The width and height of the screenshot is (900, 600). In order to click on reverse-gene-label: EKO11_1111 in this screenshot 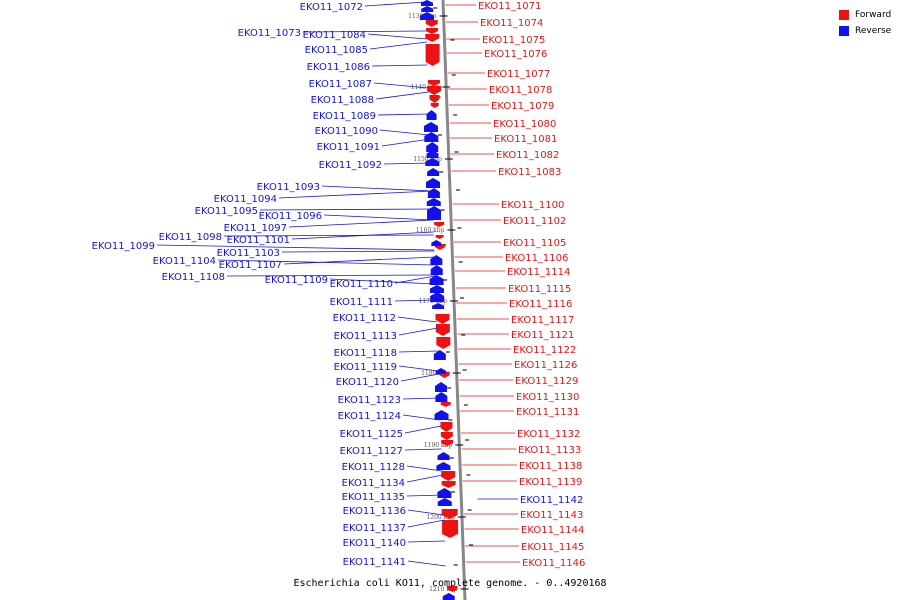, I will do `click(361, 302)`.